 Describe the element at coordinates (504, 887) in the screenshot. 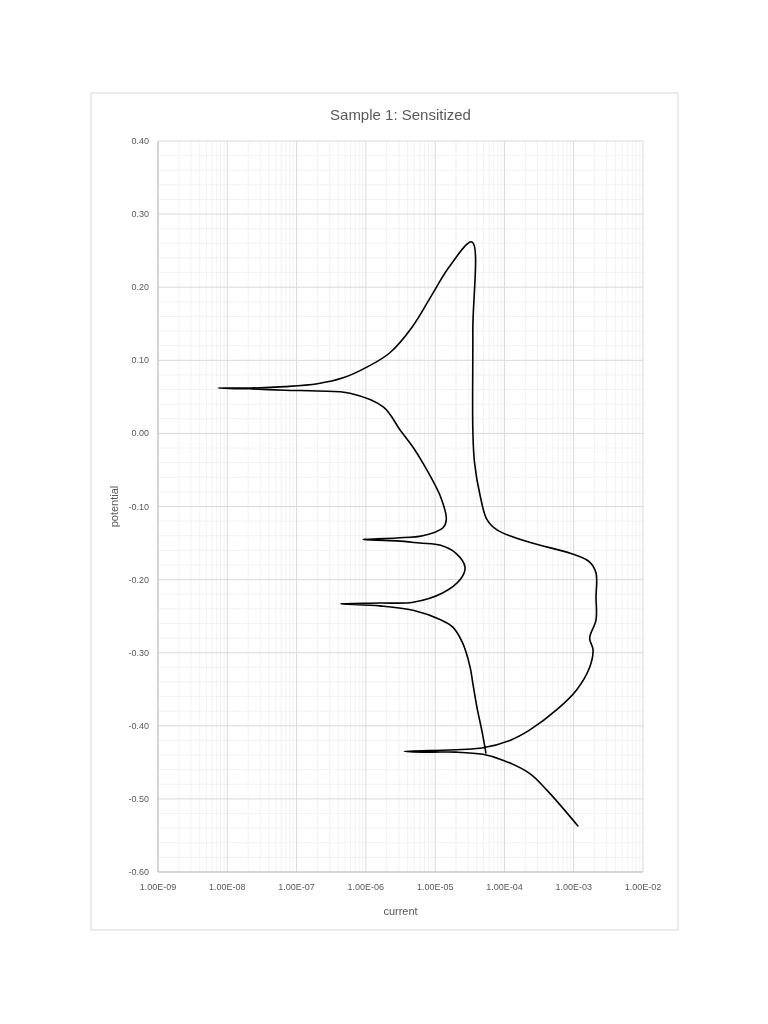

I see `x-tick-label: 1.00E-04` at that location.